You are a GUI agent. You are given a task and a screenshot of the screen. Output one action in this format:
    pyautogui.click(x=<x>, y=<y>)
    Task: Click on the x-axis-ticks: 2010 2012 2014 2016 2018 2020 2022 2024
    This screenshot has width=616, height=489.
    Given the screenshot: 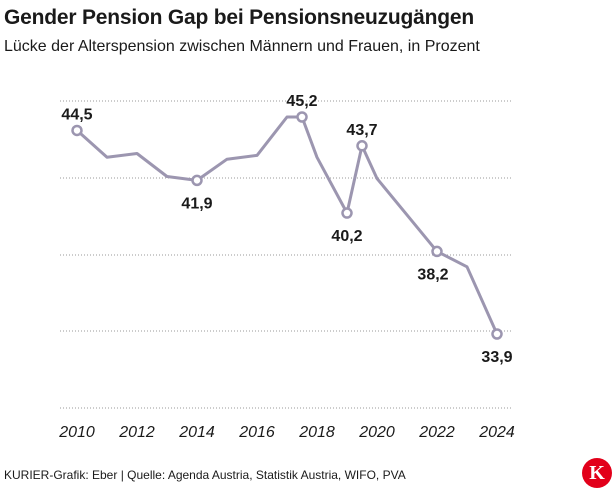 What is the action you would take?
    pyautogui.click(x=286, y=432)
    